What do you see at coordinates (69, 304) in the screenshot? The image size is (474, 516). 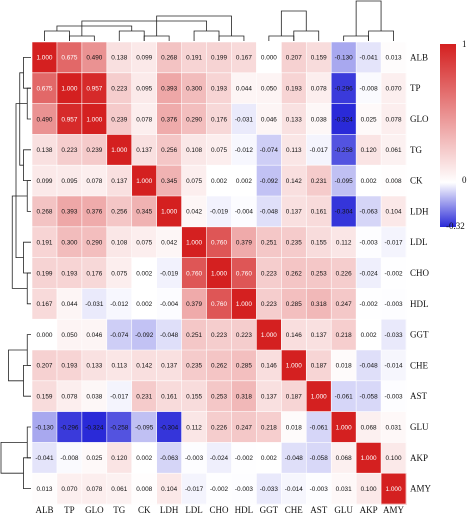 I see `cell-value-label: 0.044` at bounding box center [69, 304].